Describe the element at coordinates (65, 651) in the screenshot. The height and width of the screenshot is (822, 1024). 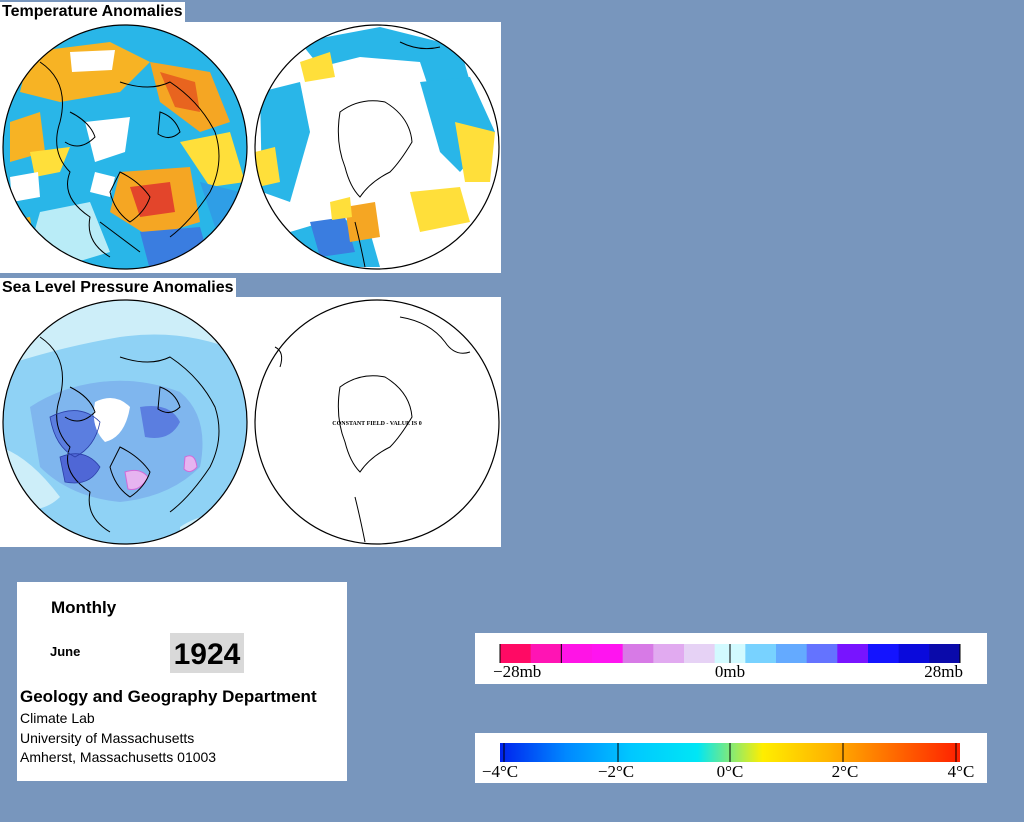
I see `month-label: June` at that location.